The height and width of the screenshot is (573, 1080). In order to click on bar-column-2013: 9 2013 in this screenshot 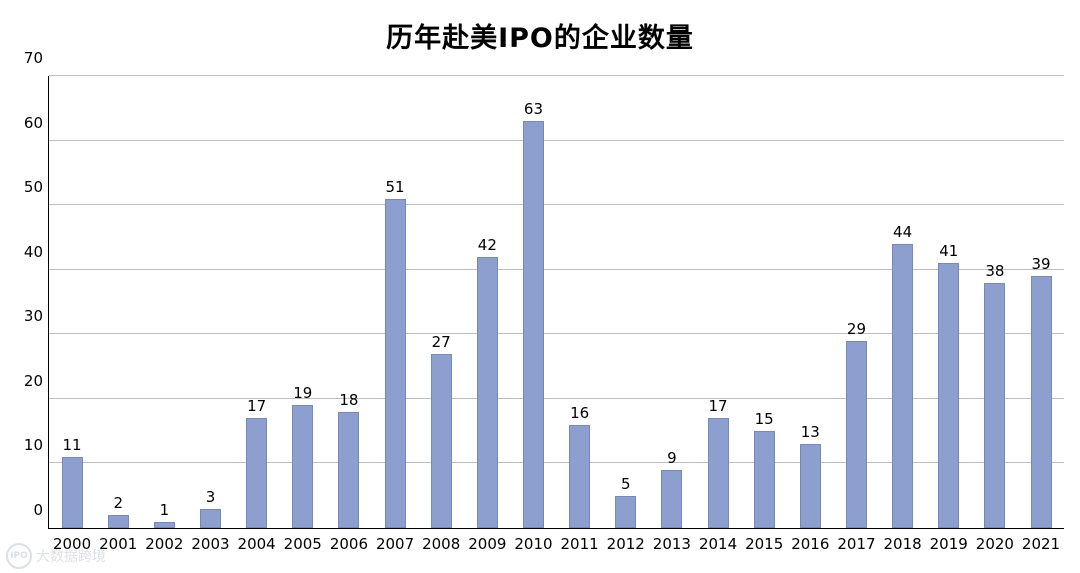, I will do `click(672, 314)`.